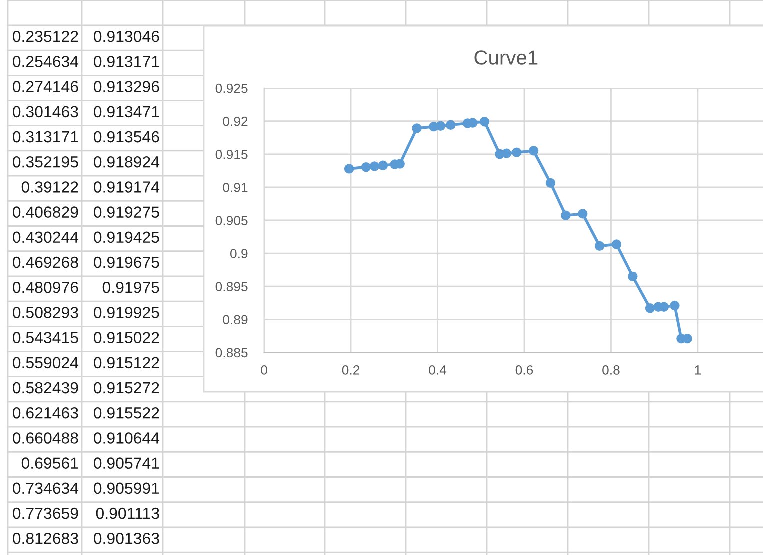 This screenshot has width=763, height=555. What do you see at coordinates (232, 89) in the screenshot?
I see `y-tick-label: 0.925` at bounding box center [232, 89].